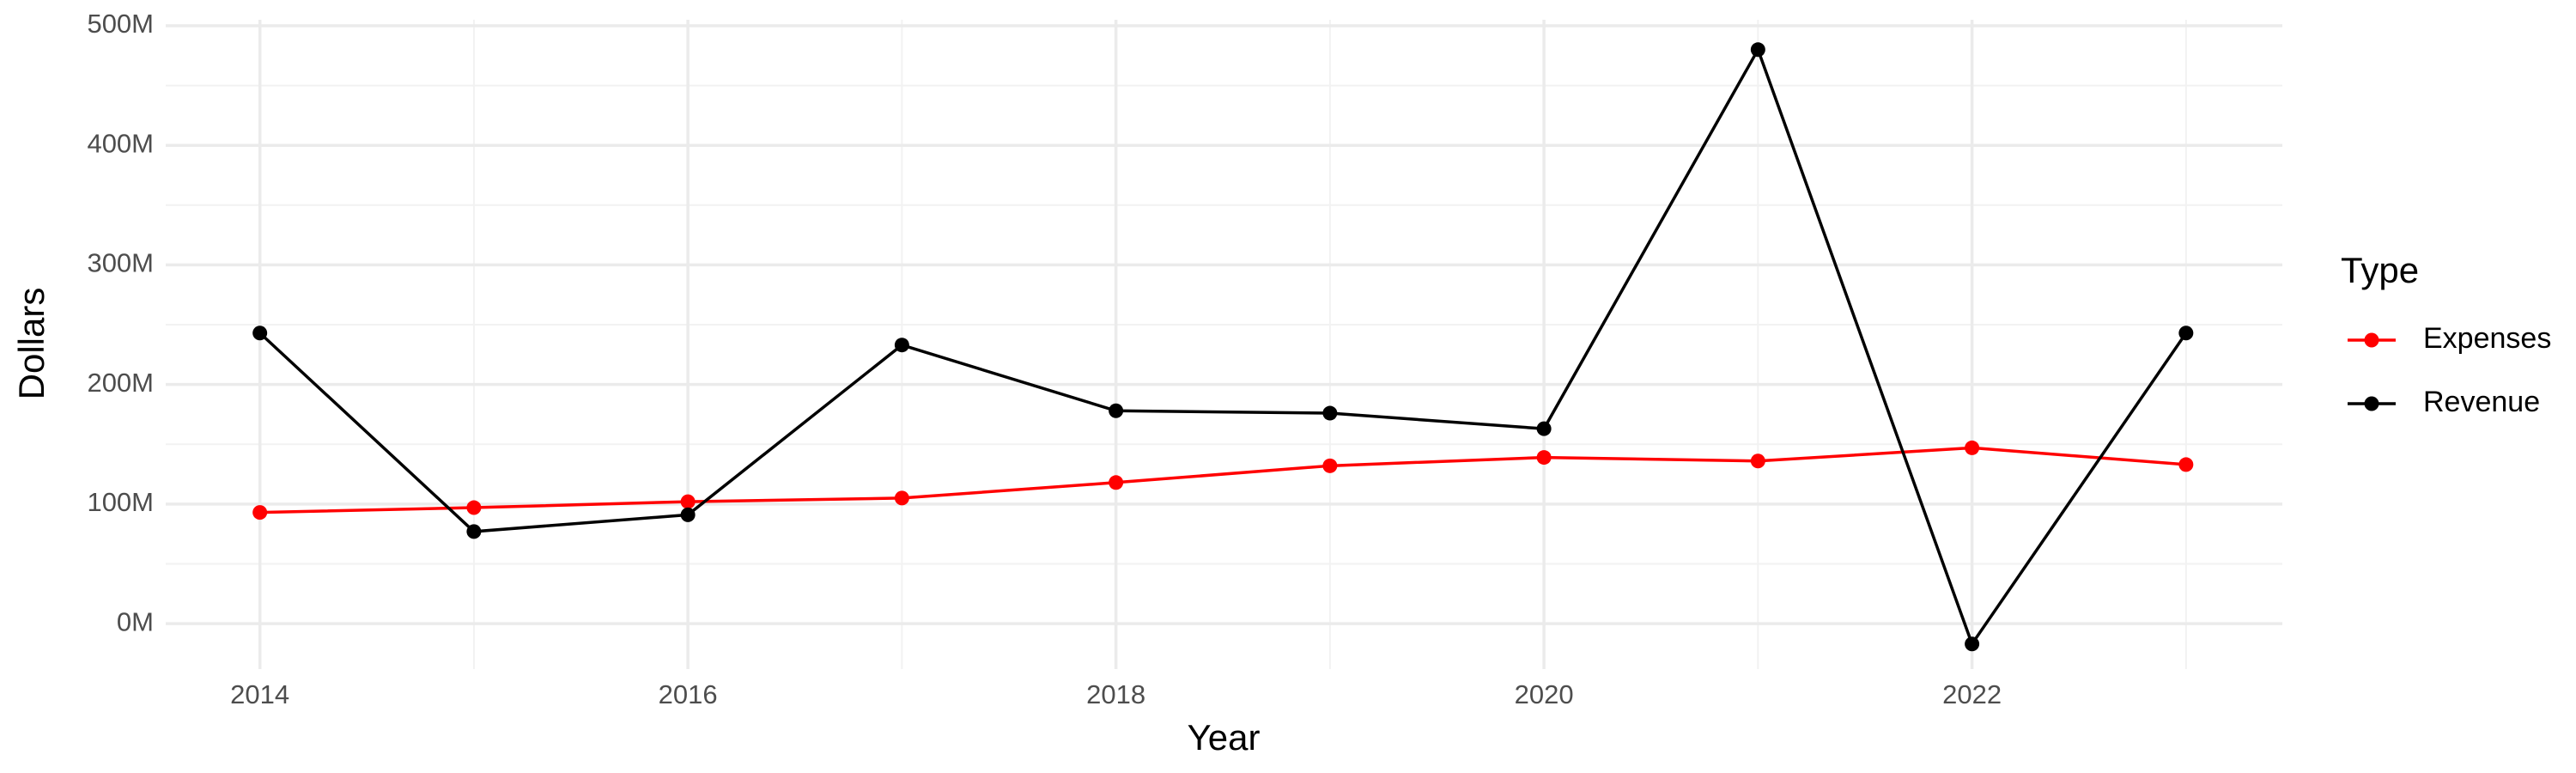 This screenshot has width=2576, height=773. Describe the element at coordinates (1115, 694) in the screenshot. I see `x-tick-label: 2018` at that location.